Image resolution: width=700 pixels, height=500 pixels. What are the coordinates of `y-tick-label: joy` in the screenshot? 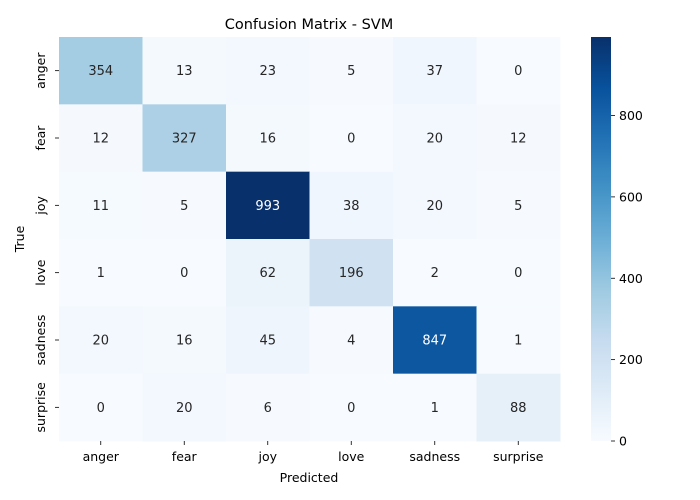 It's located at (40, 205).